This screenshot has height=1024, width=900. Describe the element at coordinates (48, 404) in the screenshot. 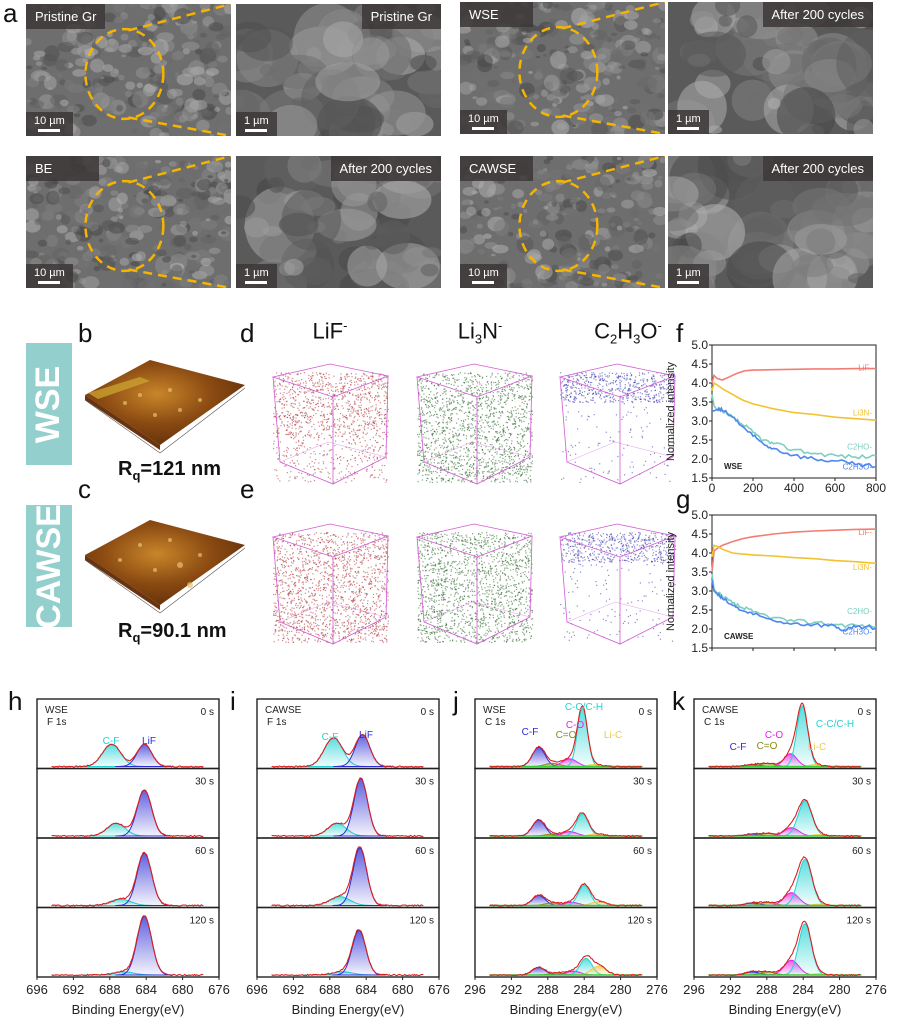

I see `sample-tag-wse-text: WSE` at that location.